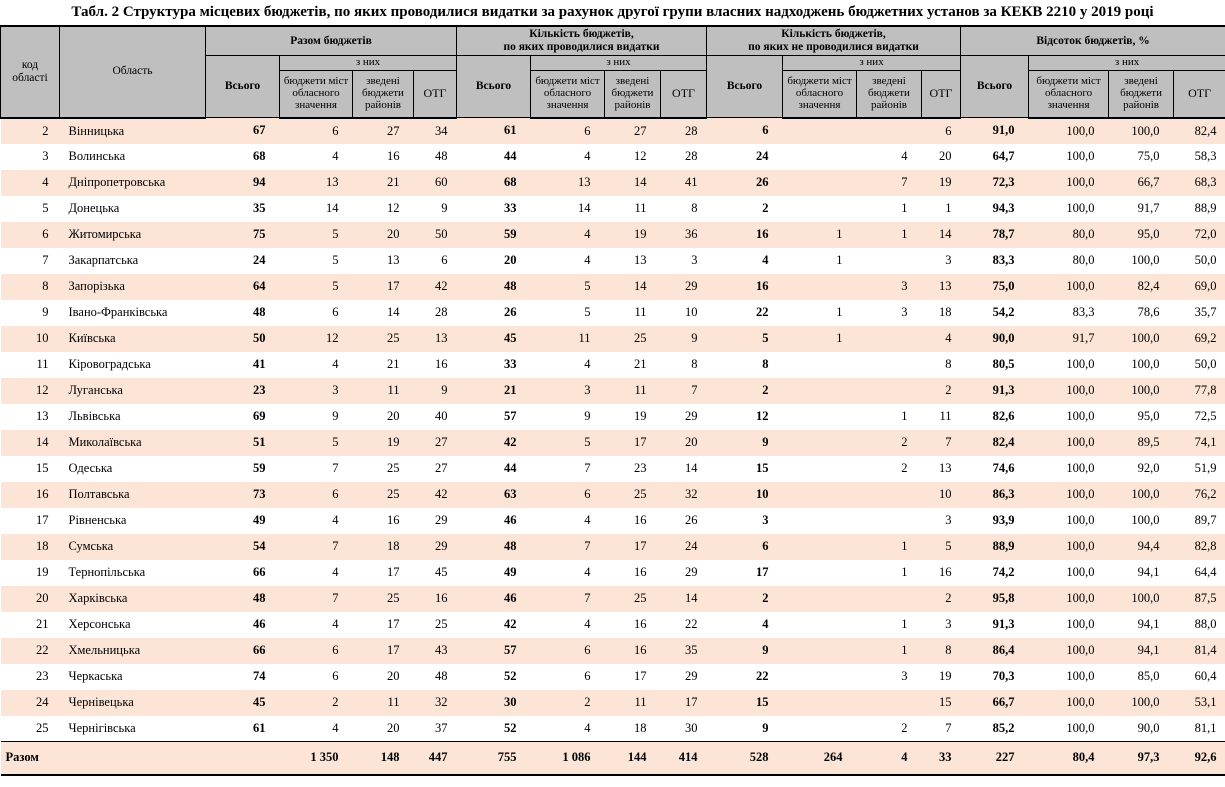  What do you see at coordinates (1205, 442) in the screenshot?
I see `value-cell: 74,1` at bounding box center [1205, 442].